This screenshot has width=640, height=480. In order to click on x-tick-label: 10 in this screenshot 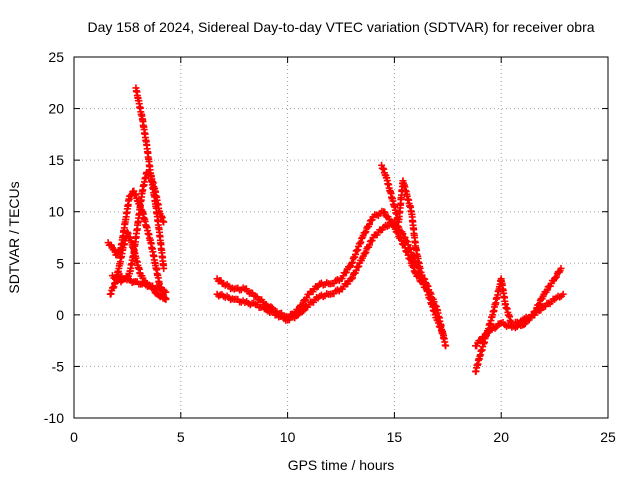, I will do `click(288, 437)`.